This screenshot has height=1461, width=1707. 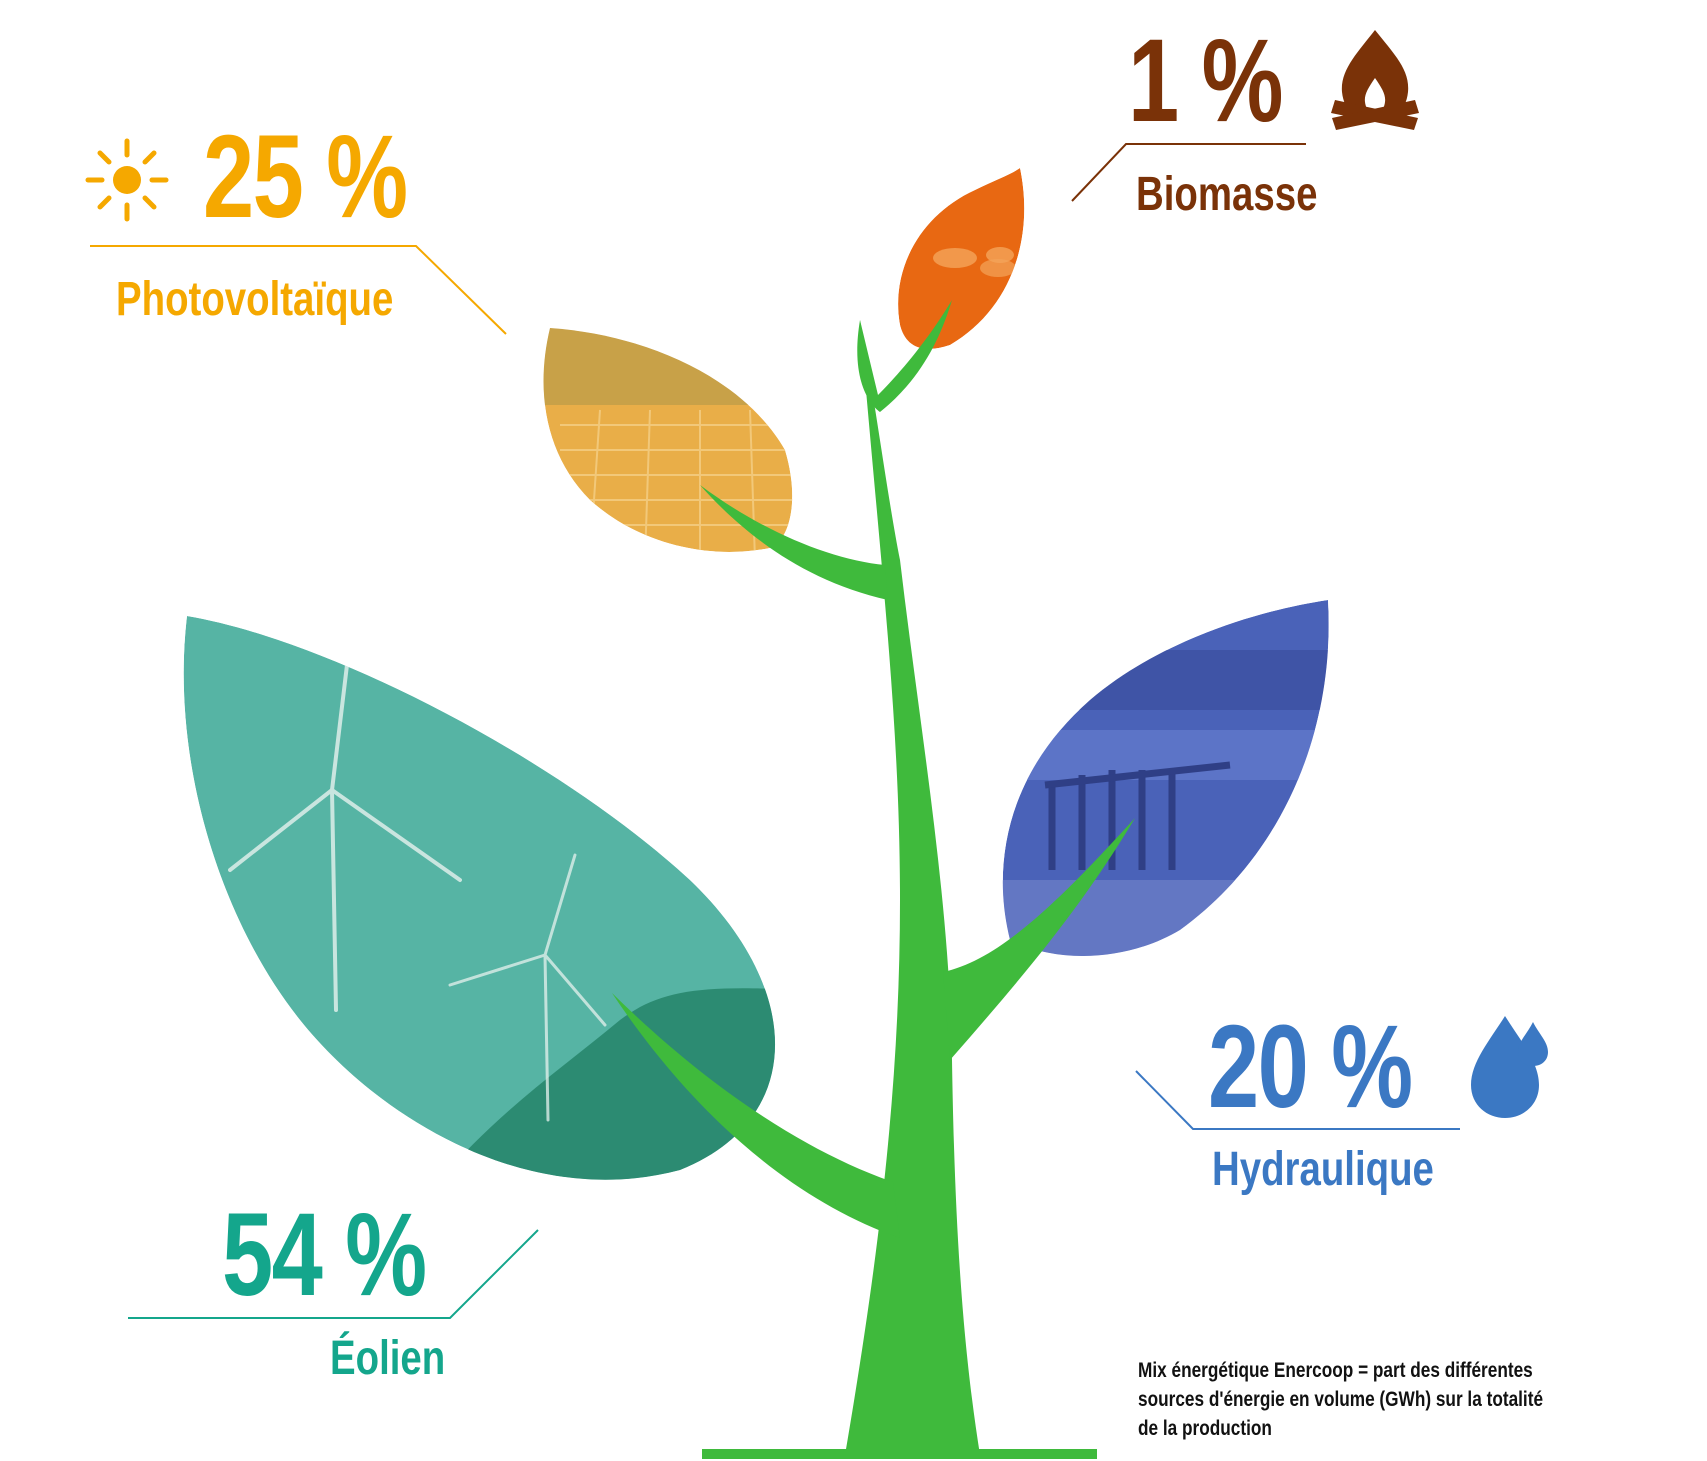 I want to click on leaf-wind-treeline, so click(x=608, y=1084).